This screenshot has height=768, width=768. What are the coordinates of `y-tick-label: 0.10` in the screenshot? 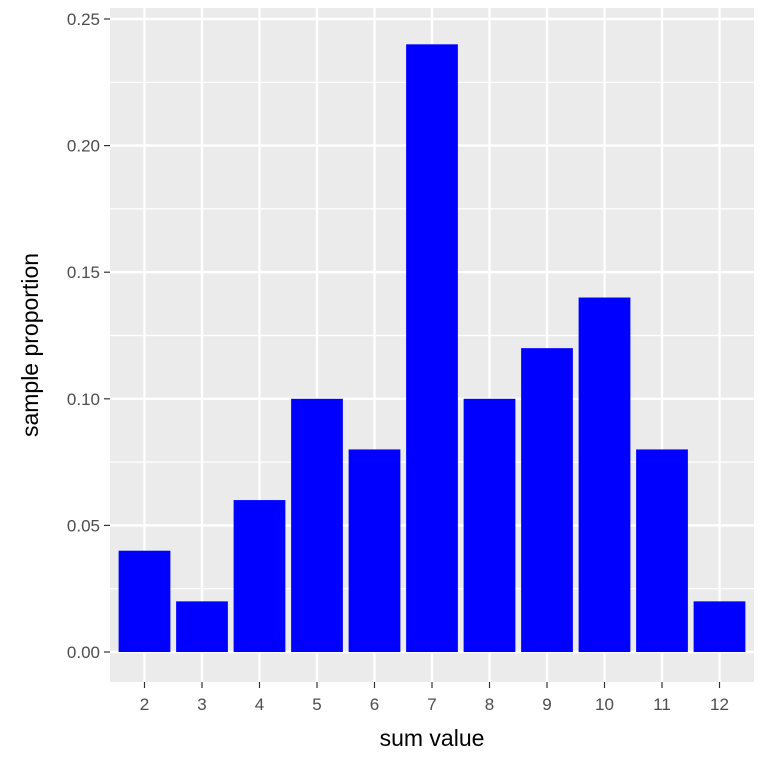 It's located at (83, 399).